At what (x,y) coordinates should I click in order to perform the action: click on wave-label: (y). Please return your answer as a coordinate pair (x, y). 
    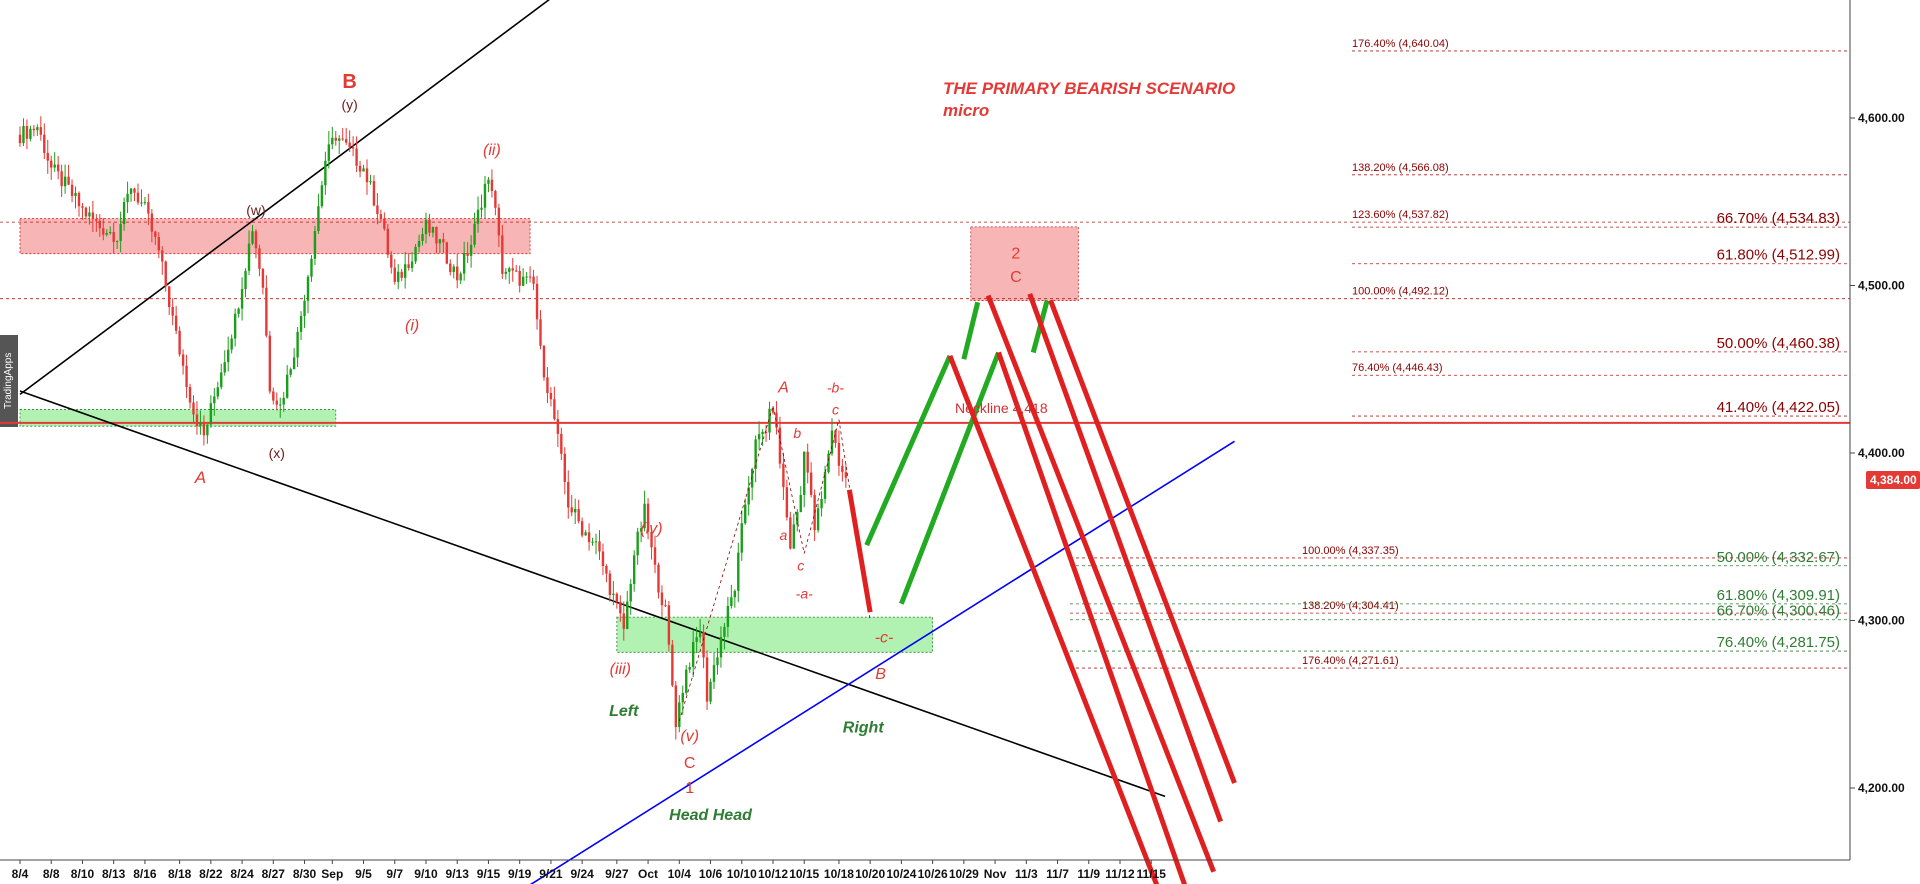
    Looking at the image, I should click on (349, 105).